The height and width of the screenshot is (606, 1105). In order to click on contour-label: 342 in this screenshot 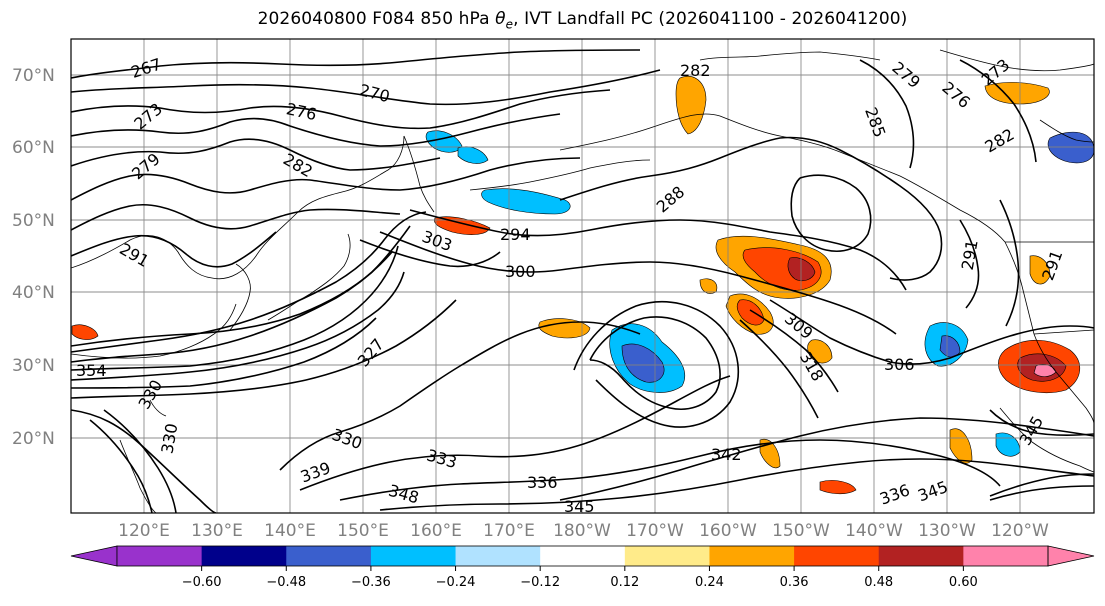, I will do `click(726, 454)`.